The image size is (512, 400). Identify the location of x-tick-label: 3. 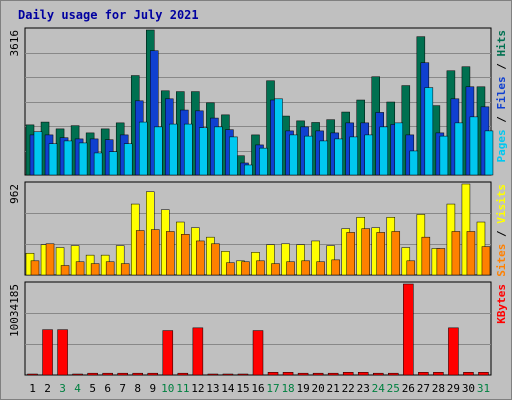
(62, 388).